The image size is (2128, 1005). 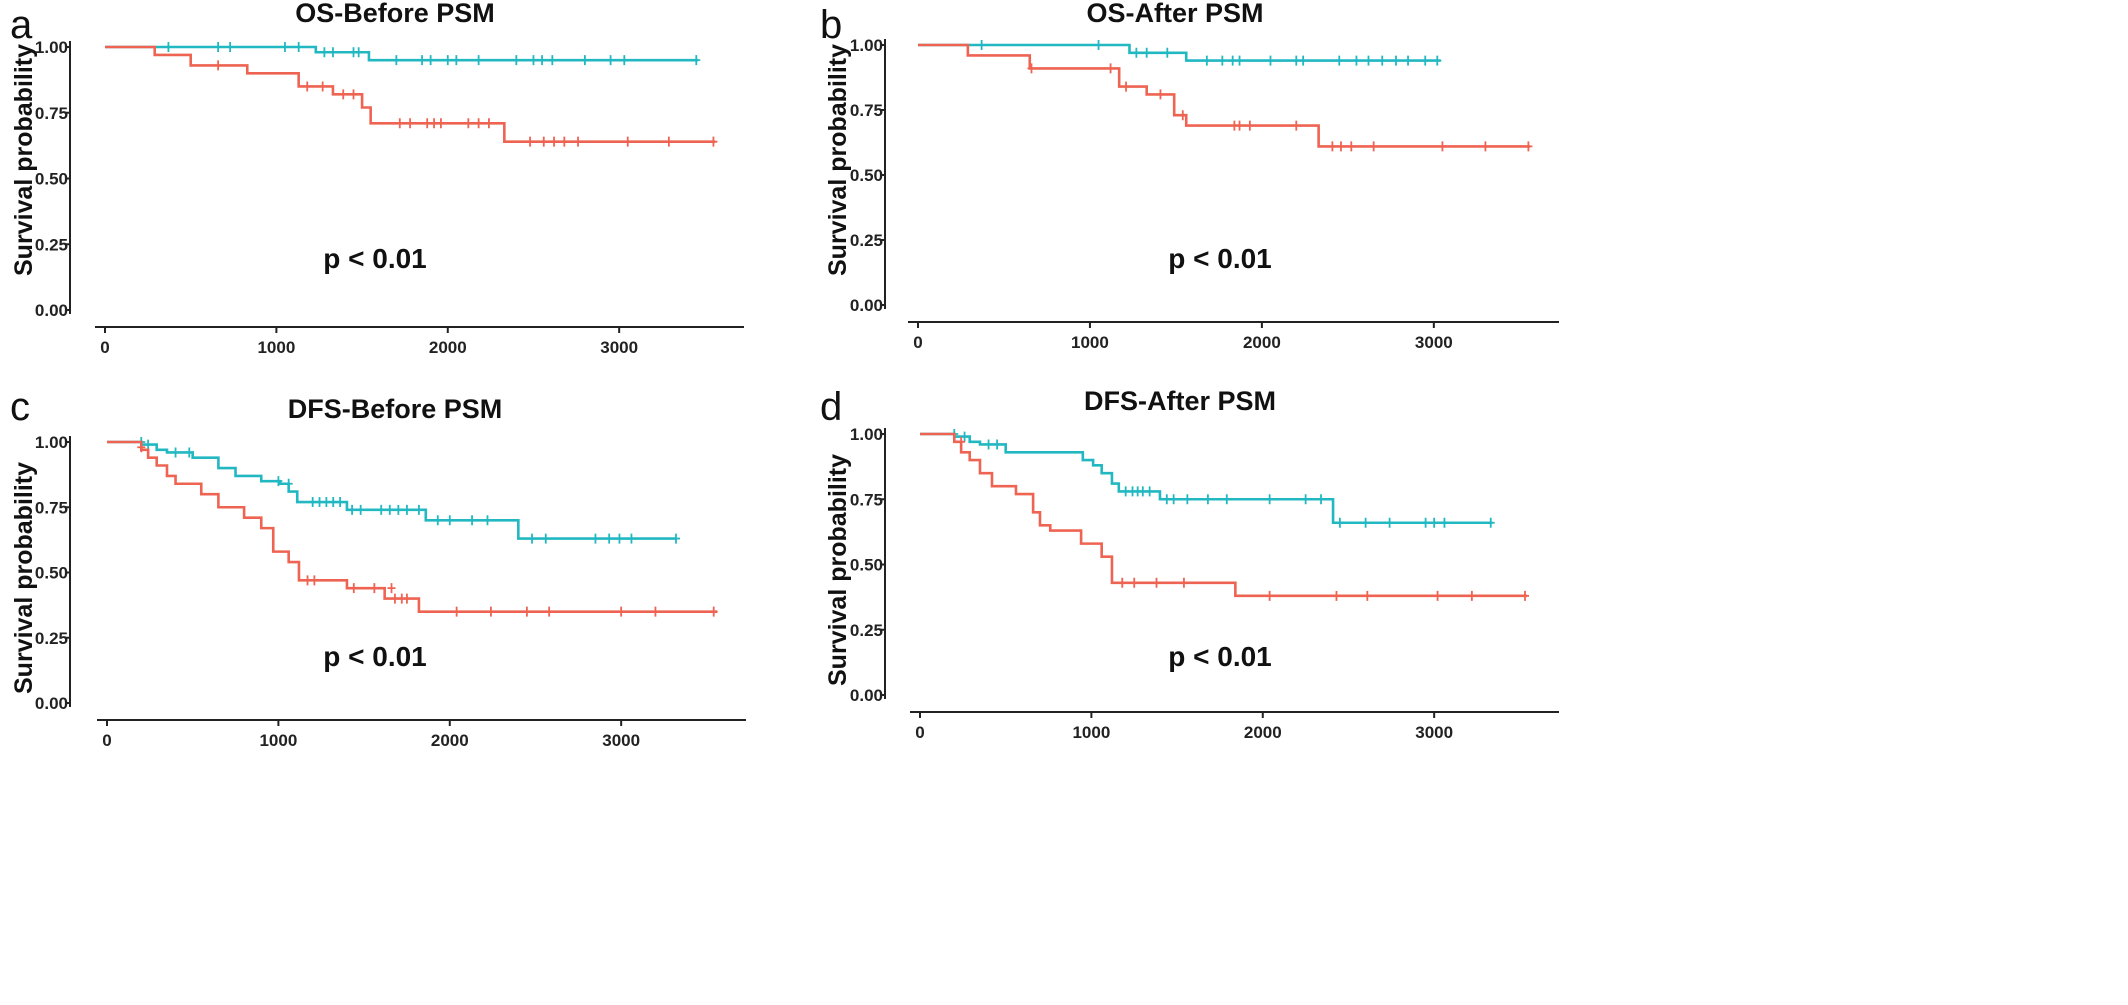 What do you see at coordinates (104, 347) in the screenshot?
I see `x-tick-label: 0` at bounding box center [104, 347].